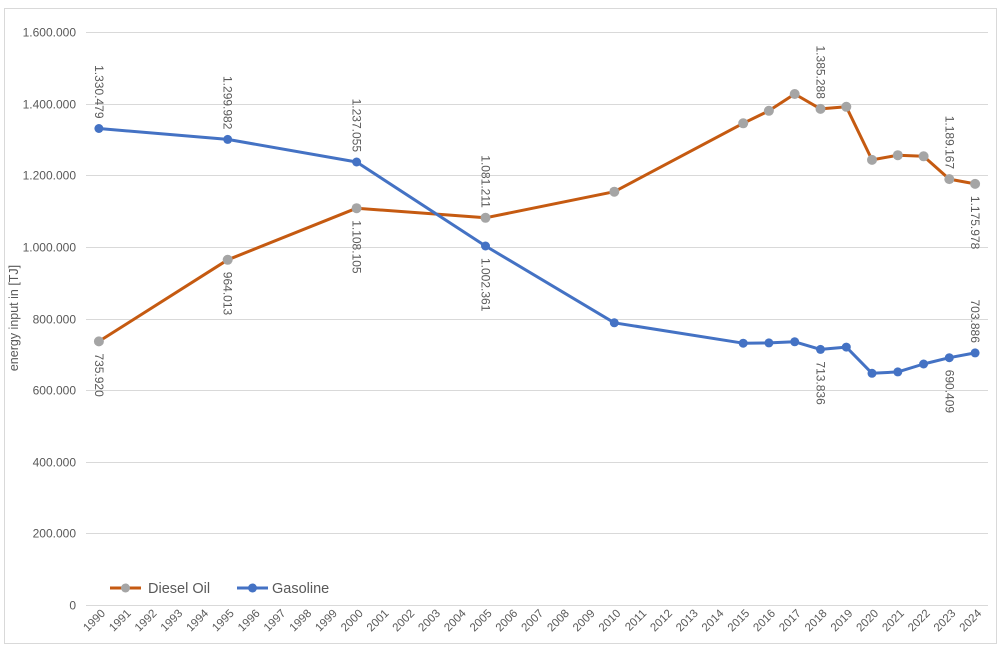  Describe the element at coordinates (584, 621) in the screenshot. I see `x-tick-label: 2009` at that location.